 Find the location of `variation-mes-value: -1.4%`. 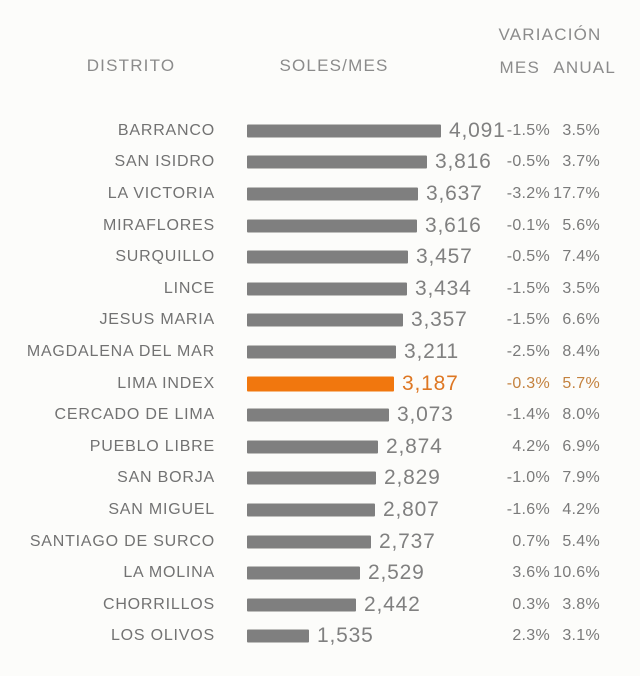

variation-mes-value: -1.4% is located at coordinates (528, 415).